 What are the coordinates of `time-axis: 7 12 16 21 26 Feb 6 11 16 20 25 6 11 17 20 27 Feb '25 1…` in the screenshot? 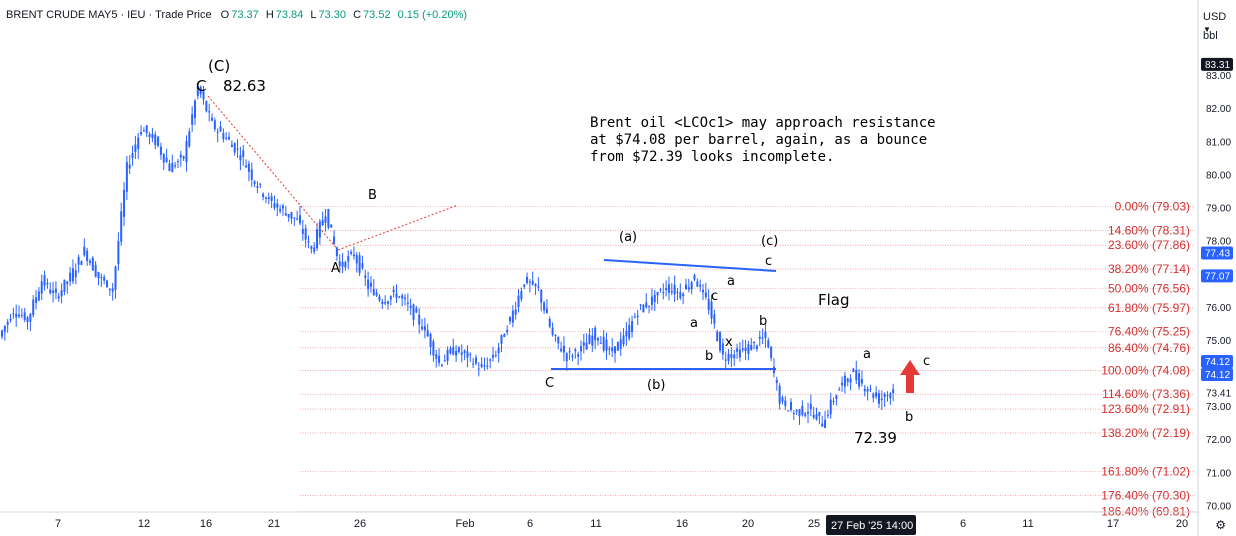 It's located at (599, 523).